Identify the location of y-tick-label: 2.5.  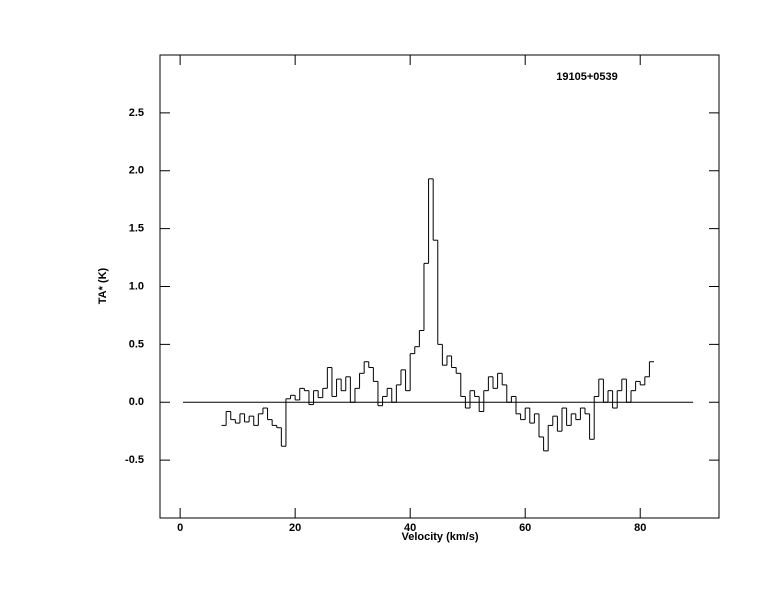
(136, 113).